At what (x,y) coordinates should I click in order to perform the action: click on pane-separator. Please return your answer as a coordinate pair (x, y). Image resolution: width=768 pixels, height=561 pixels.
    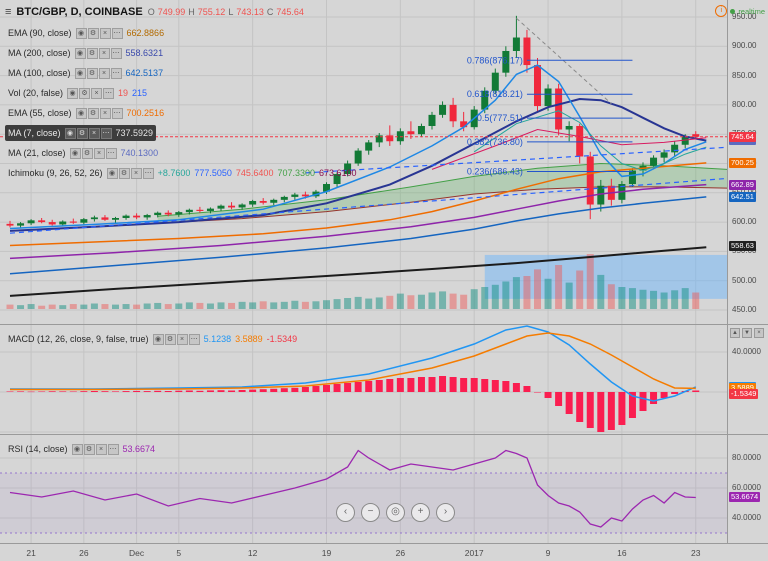
    Looking at the image, I should click on (384, 434).